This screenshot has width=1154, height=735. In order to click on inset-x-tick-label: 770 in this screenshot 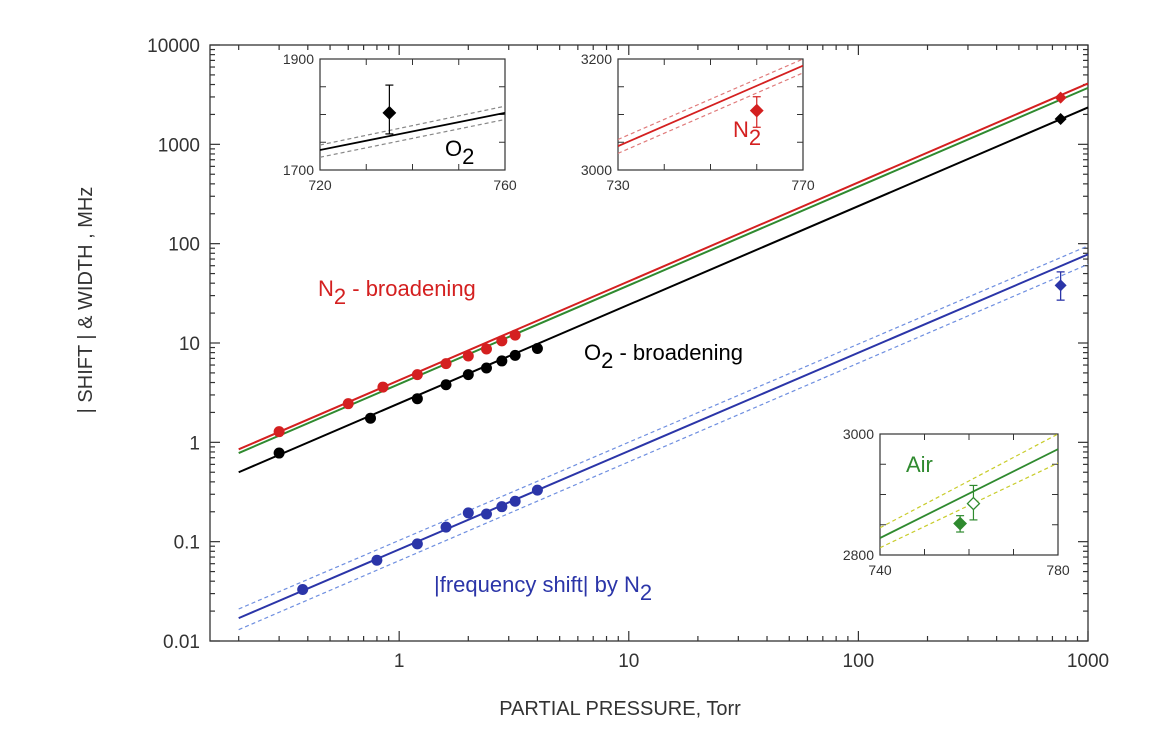, I will do `click(803, 185)`.